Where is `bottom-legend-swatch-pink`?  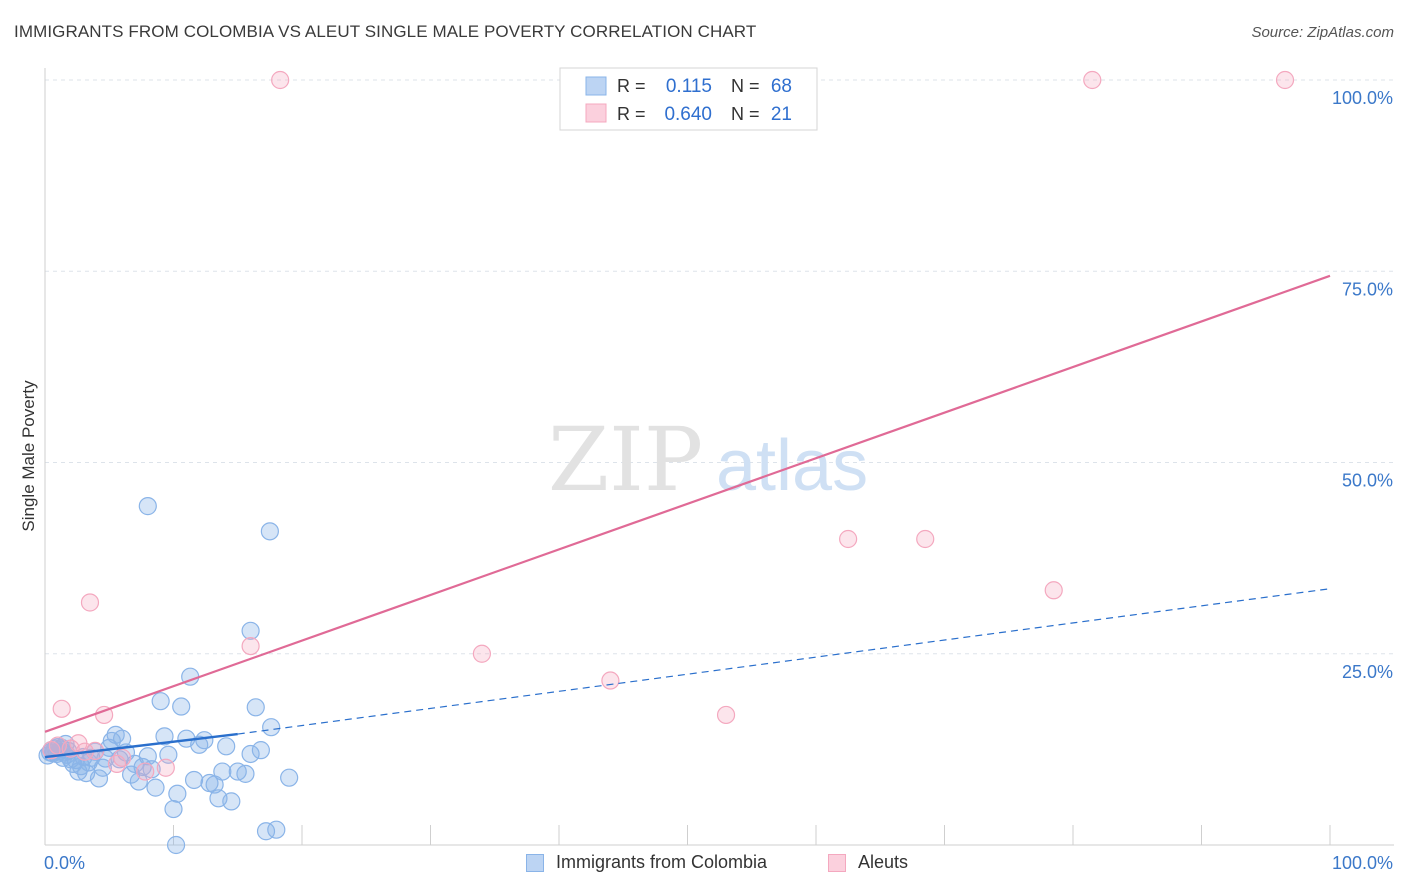
bottom-legend-swatch-pink is located at coordinates (837, 862).